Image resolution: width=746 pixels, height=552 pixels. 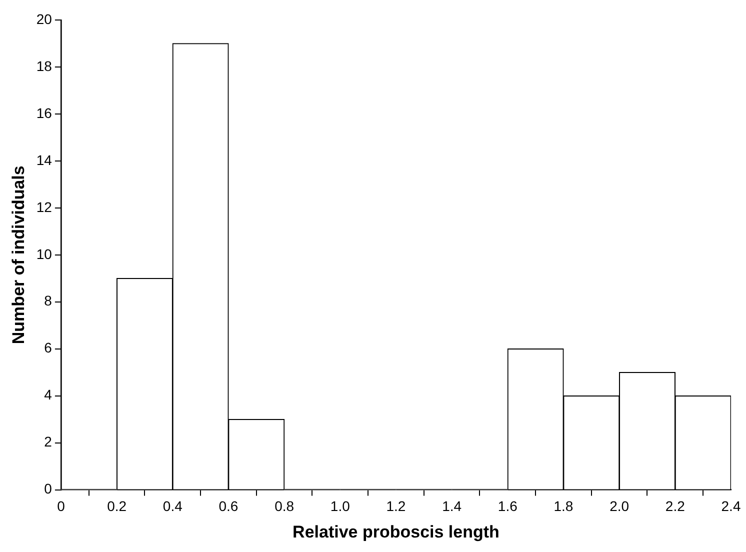 What do you see at coordinates (44, 254) in the screenshot?
I see `y-tick-label: 10` at bounding box center [44, 254].